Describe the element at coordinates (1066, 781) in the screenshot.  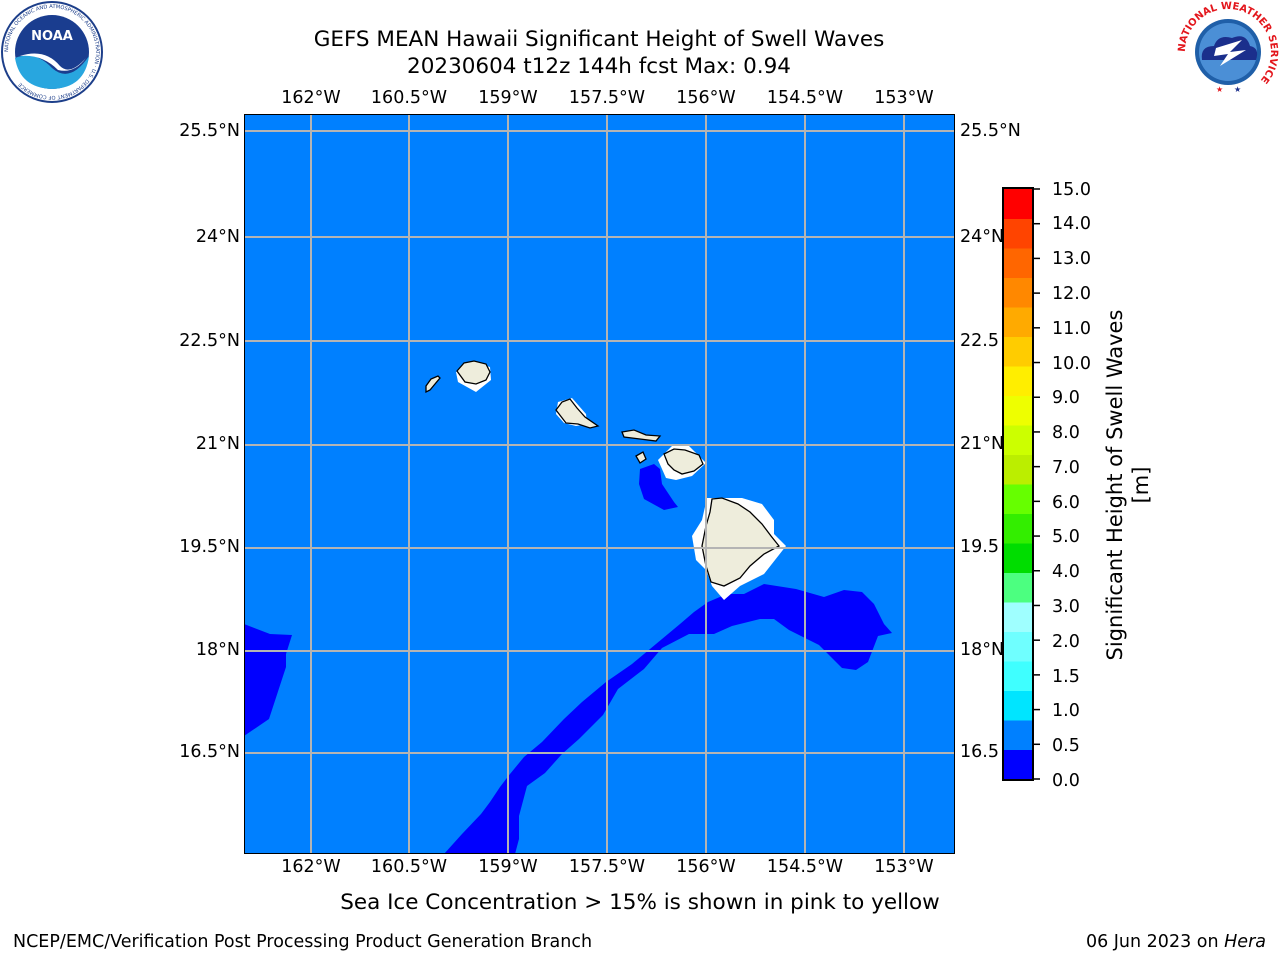
I see `colorbar-tick-label: 0.0` at that location.